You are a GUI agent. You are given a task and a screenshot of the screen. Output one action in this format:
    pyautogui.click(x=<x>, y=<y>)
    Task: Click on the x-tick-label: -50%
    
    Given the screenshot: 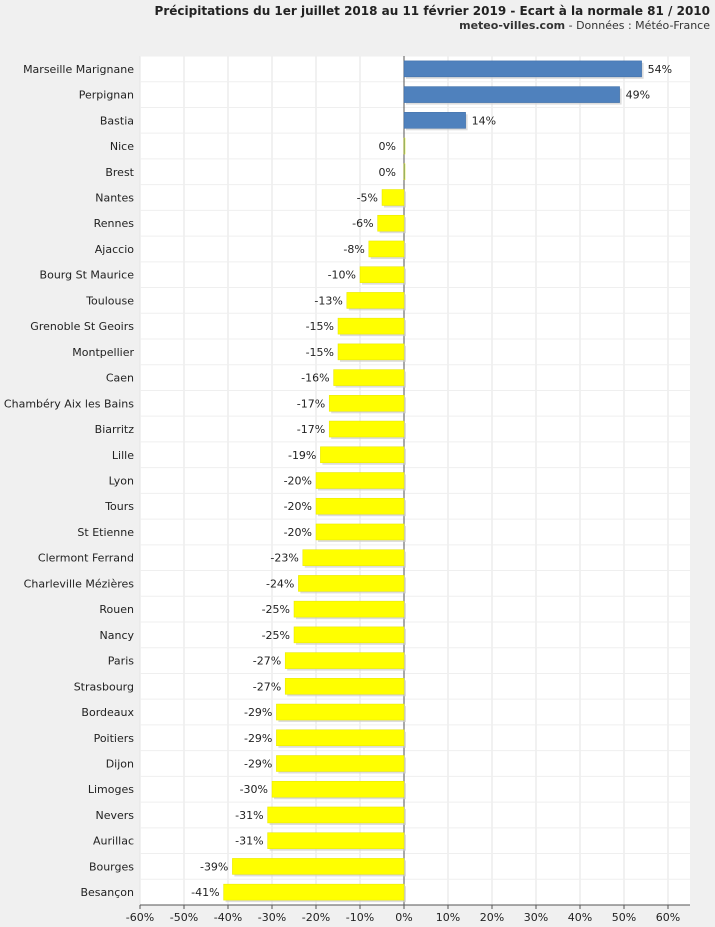 What is the action you would take?
    pyautogui.click(x=184, y=917)
    